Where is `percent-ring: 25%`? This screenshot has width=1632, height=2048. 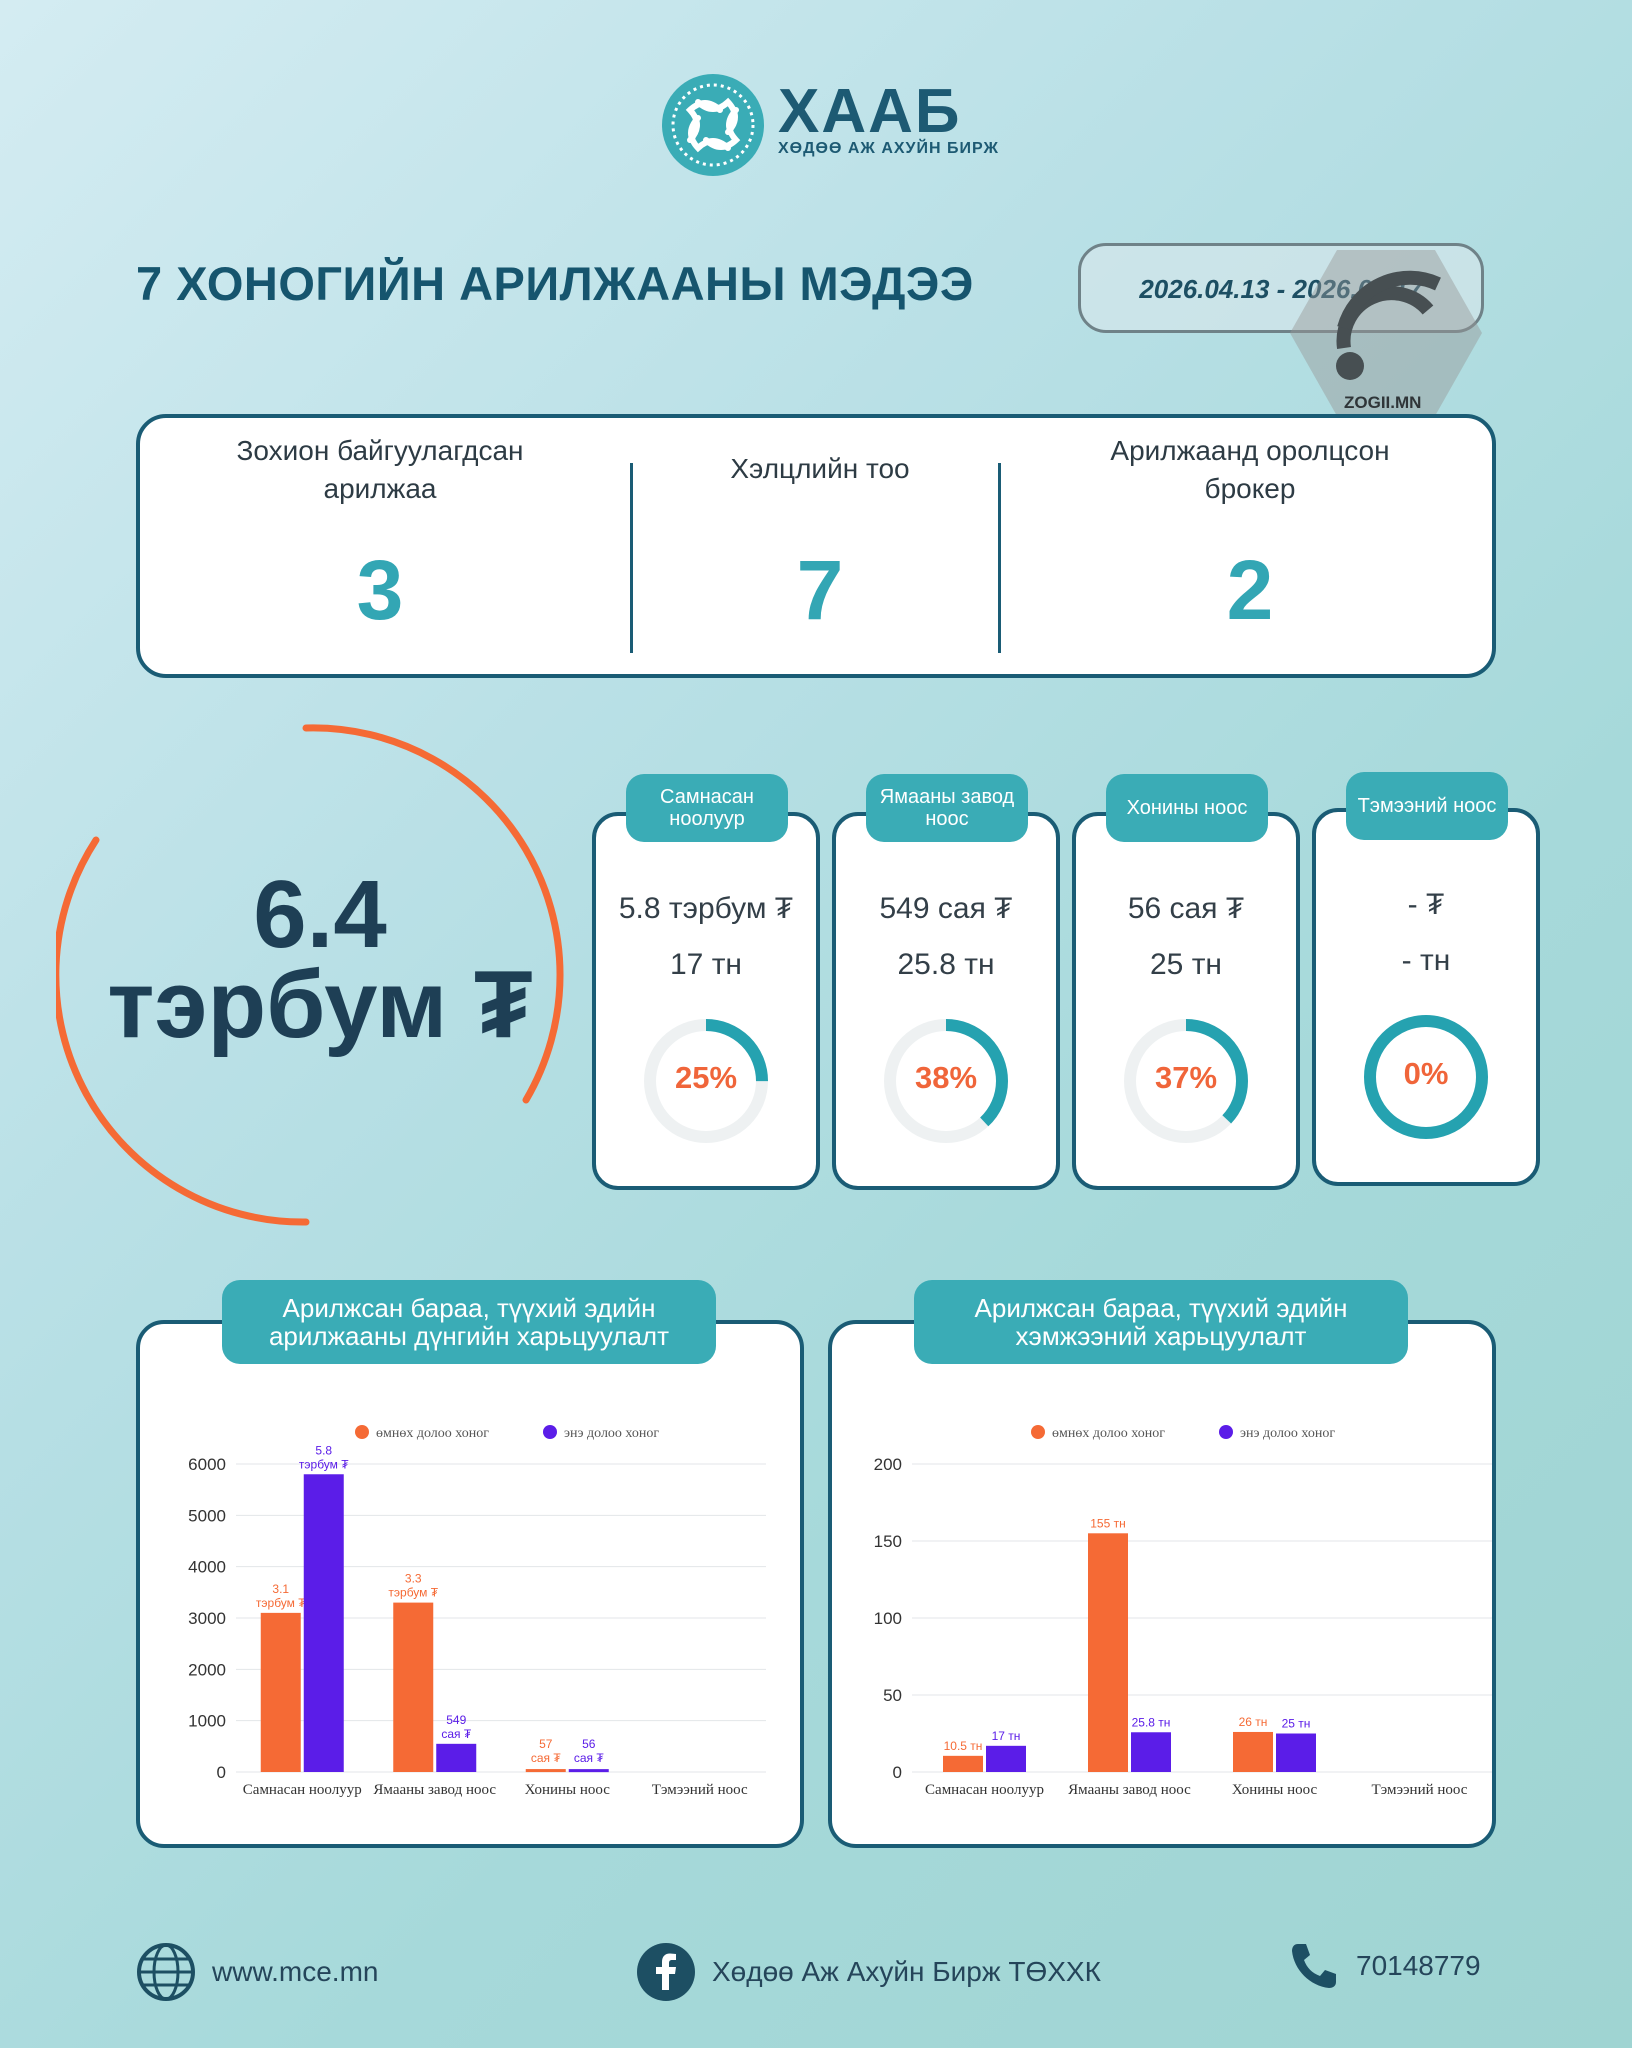
percent-ring: 25% is located at coordinates (706, 1081).